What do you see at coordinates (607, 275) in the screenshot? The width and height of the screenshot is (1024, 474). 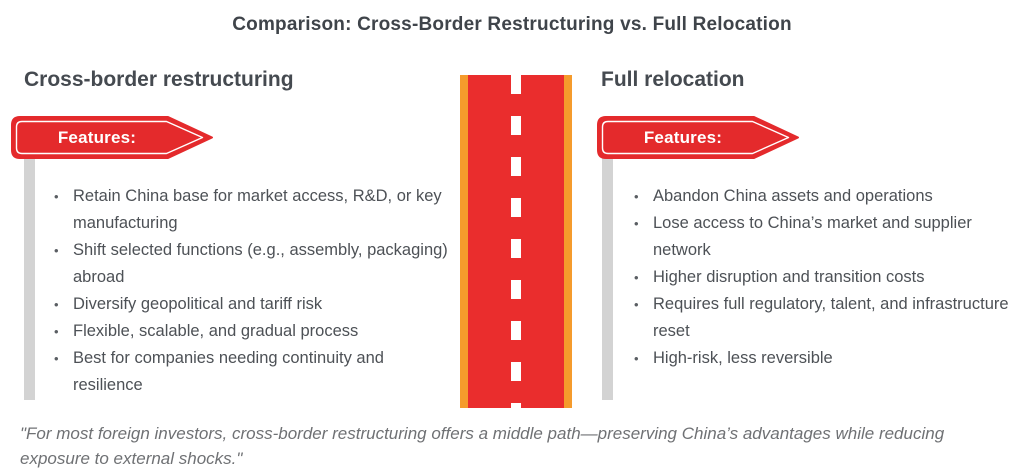 I see `right-signpost-pole` at bounding box center [607, 275].